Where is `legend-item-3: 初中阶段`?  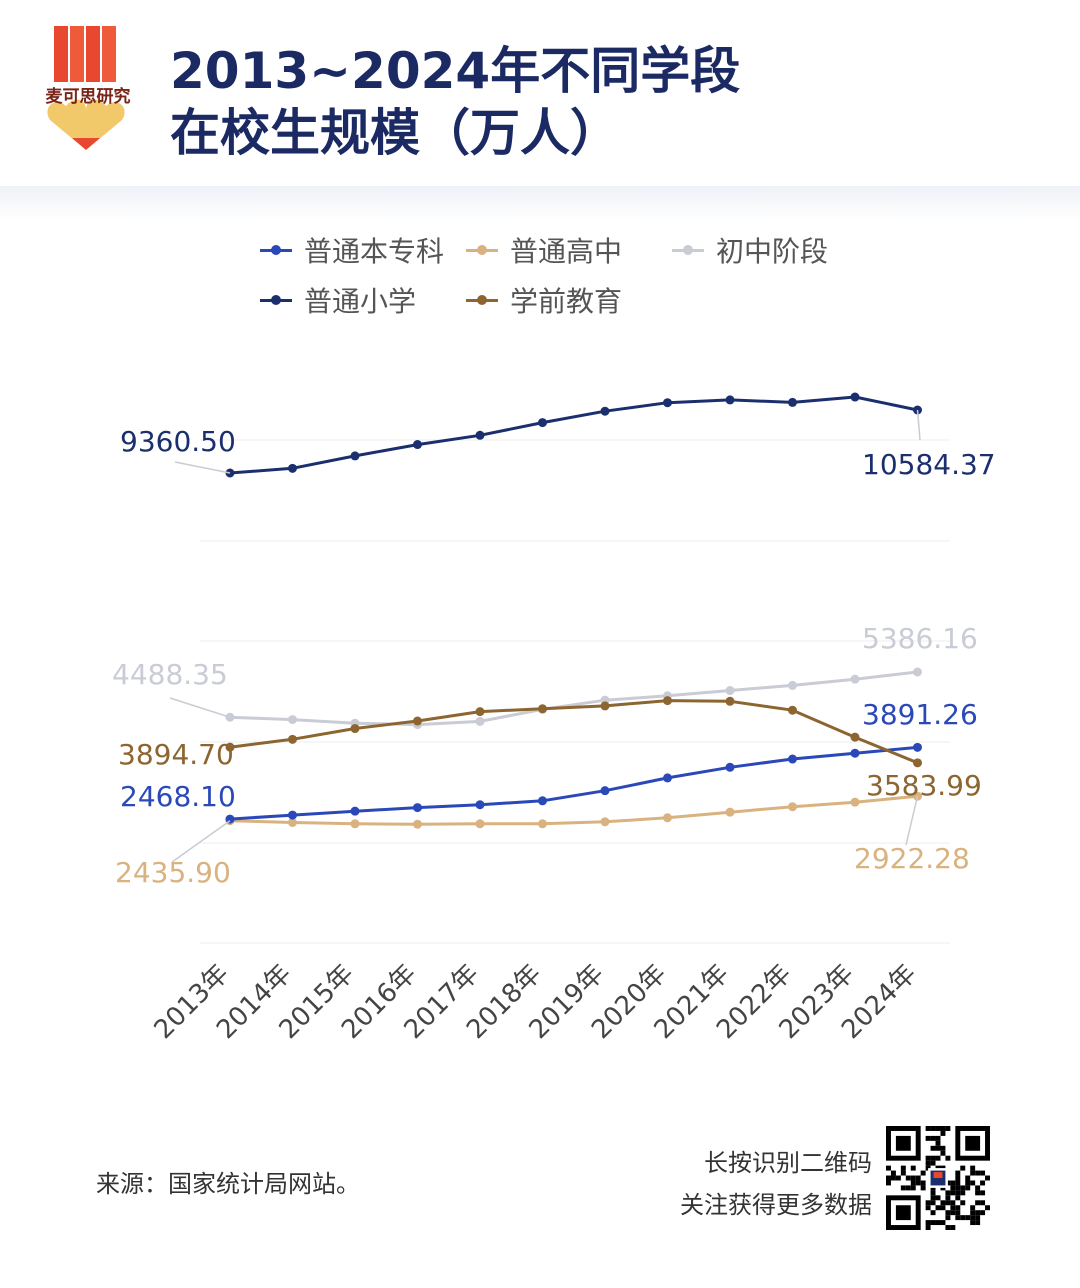
legend-item-3: 初中阶段 is located at coordinates (750, 250).